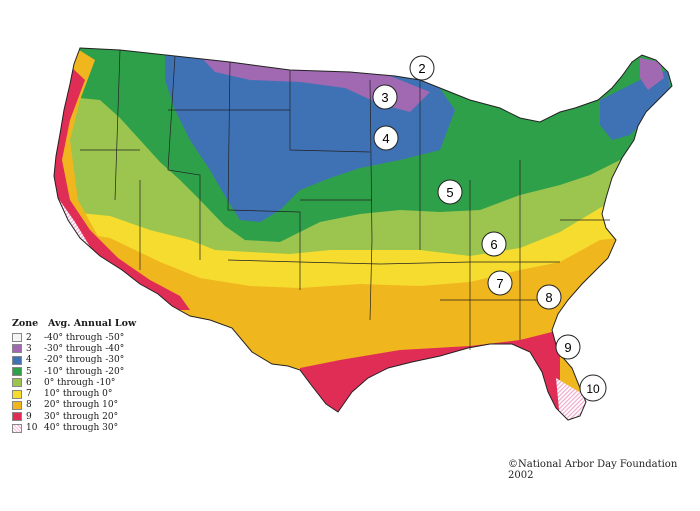 Image resolution: width=700 pixels, height=511 pixels. I want to click on legend-row: 3 -30° through -40°, so click(107, 348).